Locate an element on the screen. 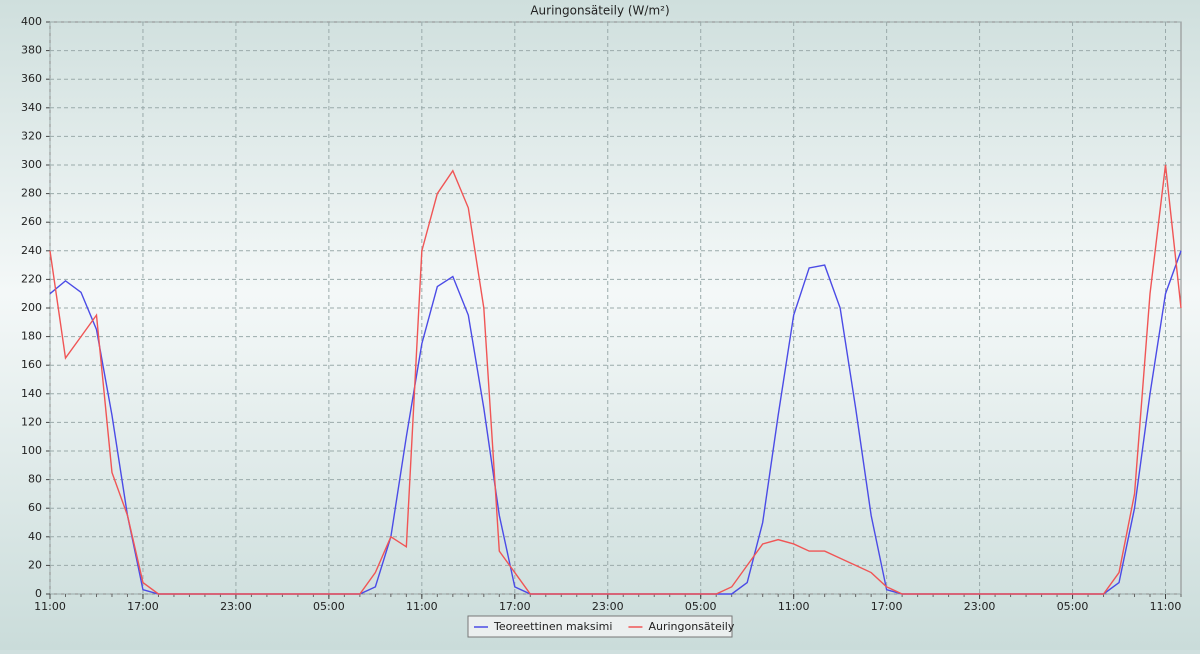  y-tick-label: 60 is located at coordinates (35, 507).